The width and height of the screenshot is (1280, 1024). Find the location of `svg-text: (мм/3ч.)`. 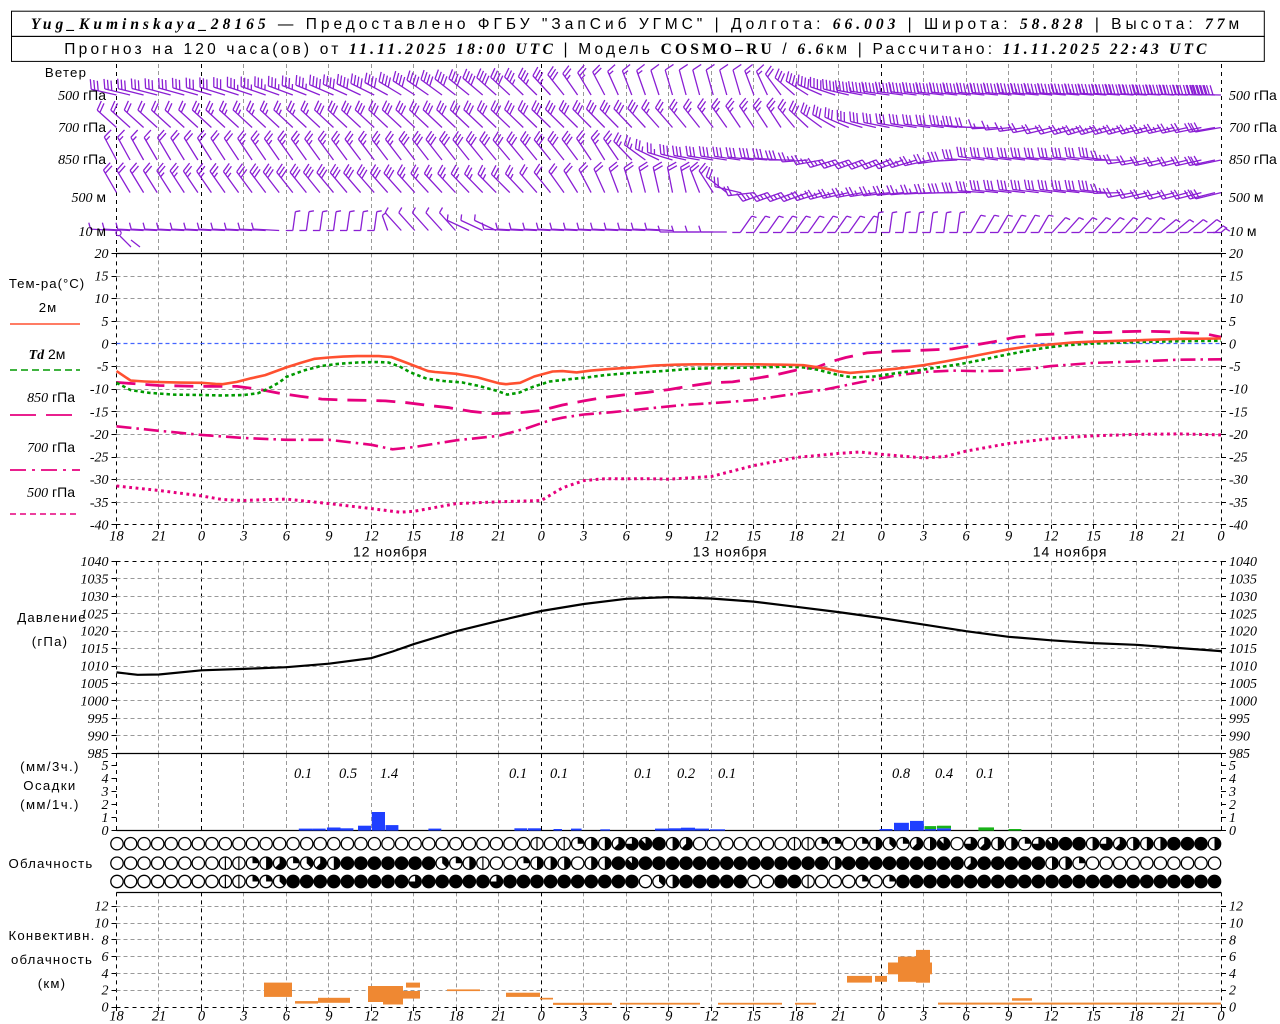

svg-text: (мм/3ч.) is located at coordinates (50, 766).